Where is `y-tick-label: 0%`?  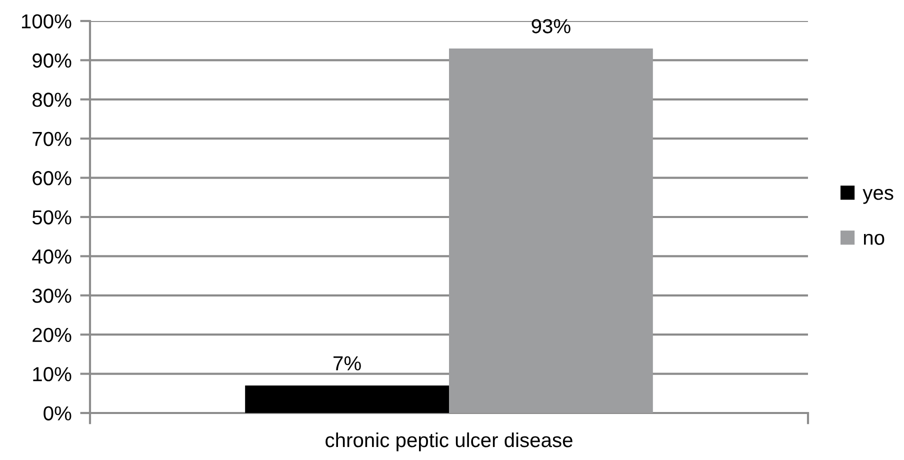
y-tick-label: 0% is located at coordinates (58, 413).